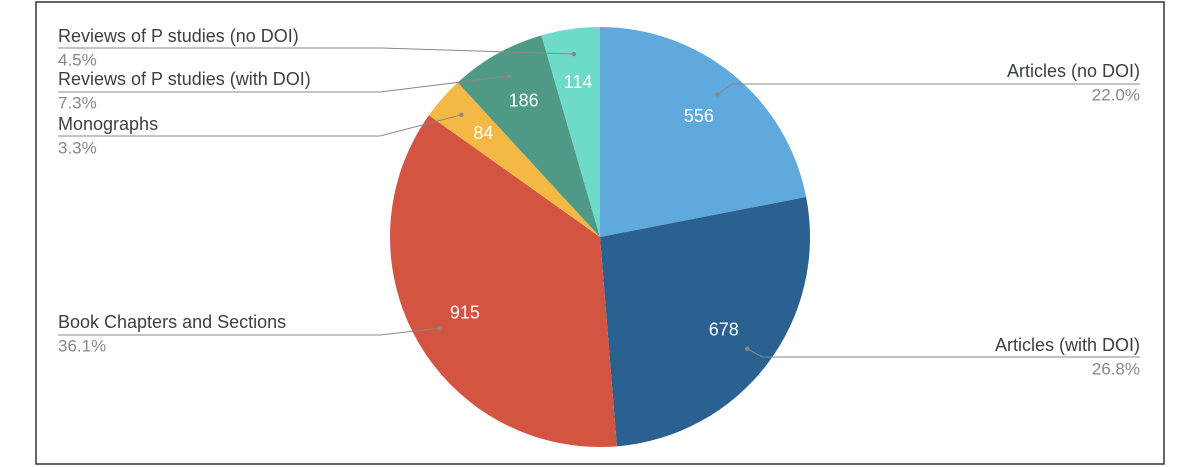  What do you see at coordinates (1067, 345) in the screenshot?
I see `category-label: Articles (with DOI)` at bounding box center [1067, 345].